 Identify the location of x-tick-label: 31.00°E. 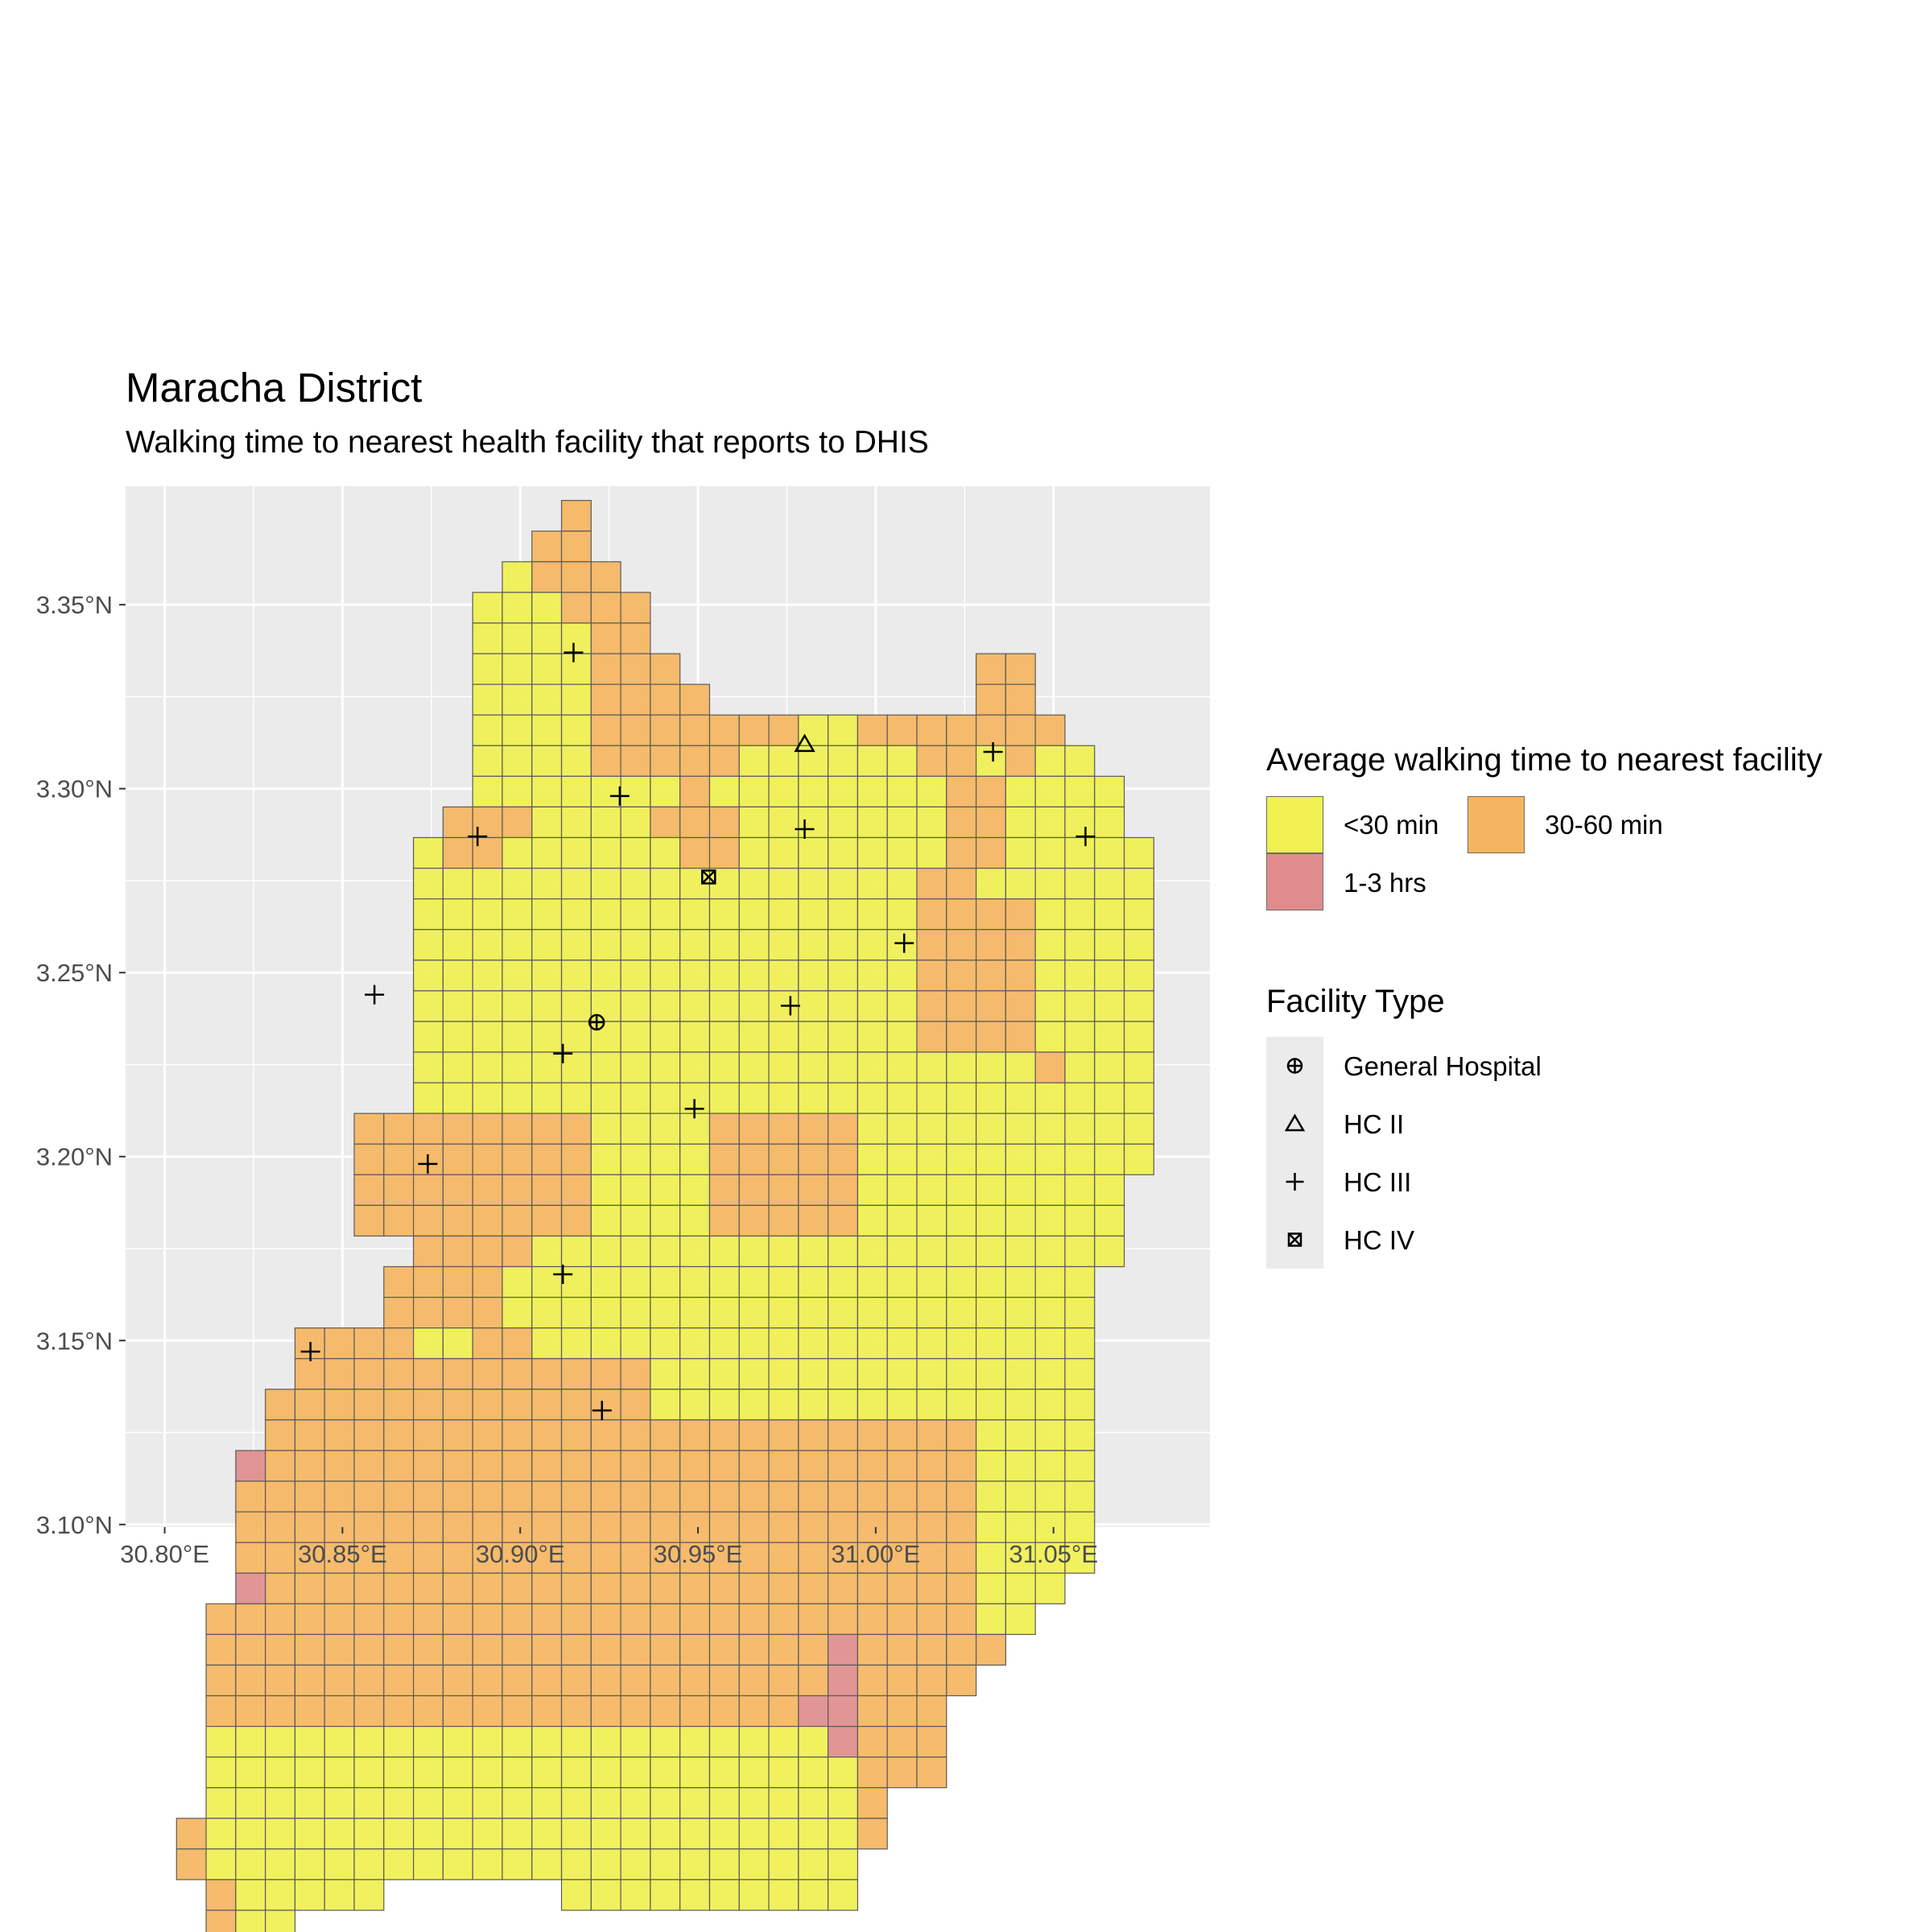
(876, 1554).